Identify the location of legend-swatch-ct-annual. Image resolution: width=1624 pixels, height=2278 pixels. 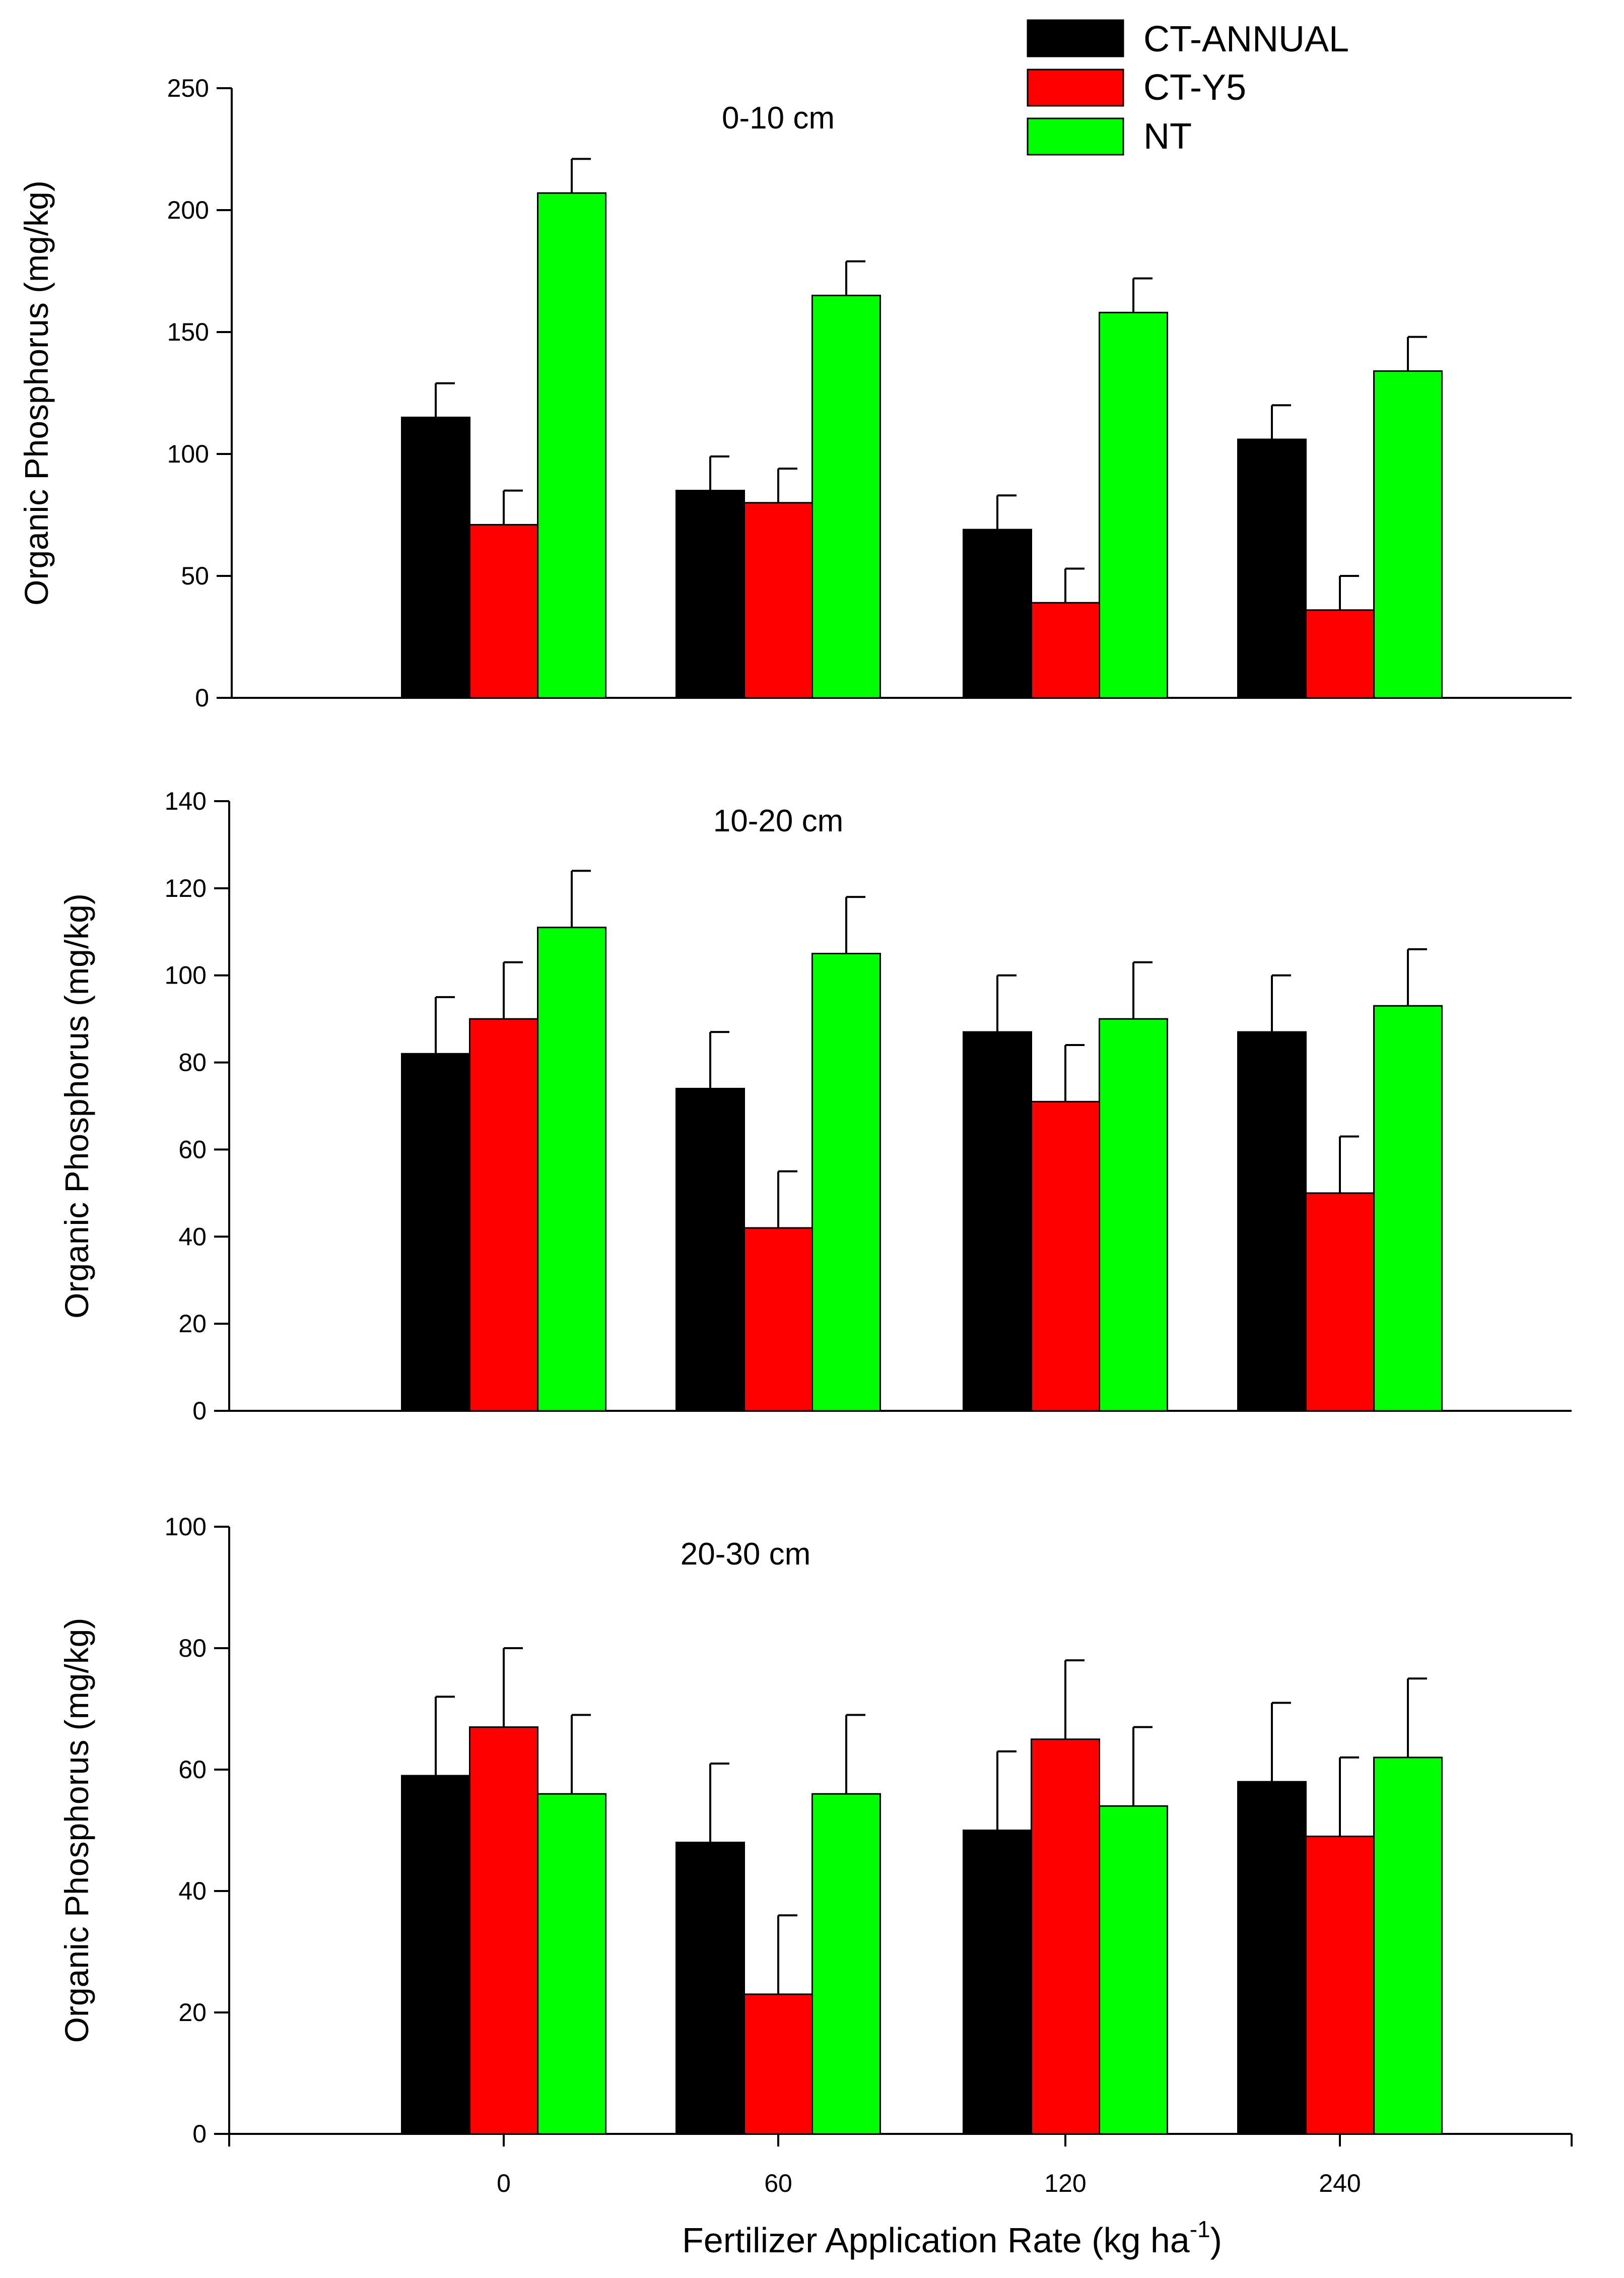
(1075, 38).